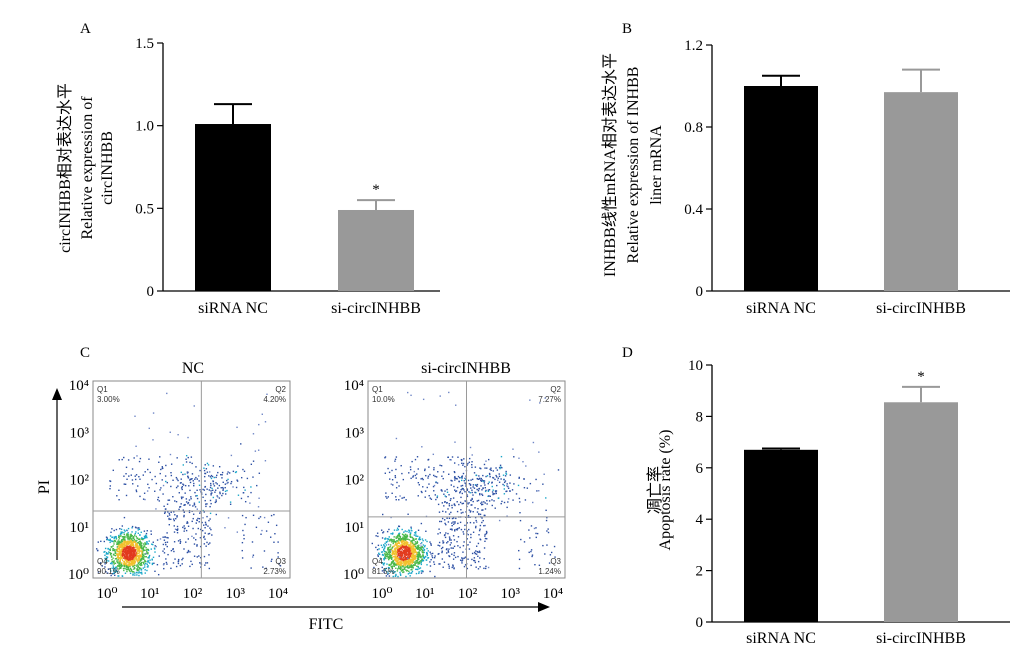 The image size is (1034, 661). I want to click on panel-b-category-label-1: siRNA NC, so click(781, 308).